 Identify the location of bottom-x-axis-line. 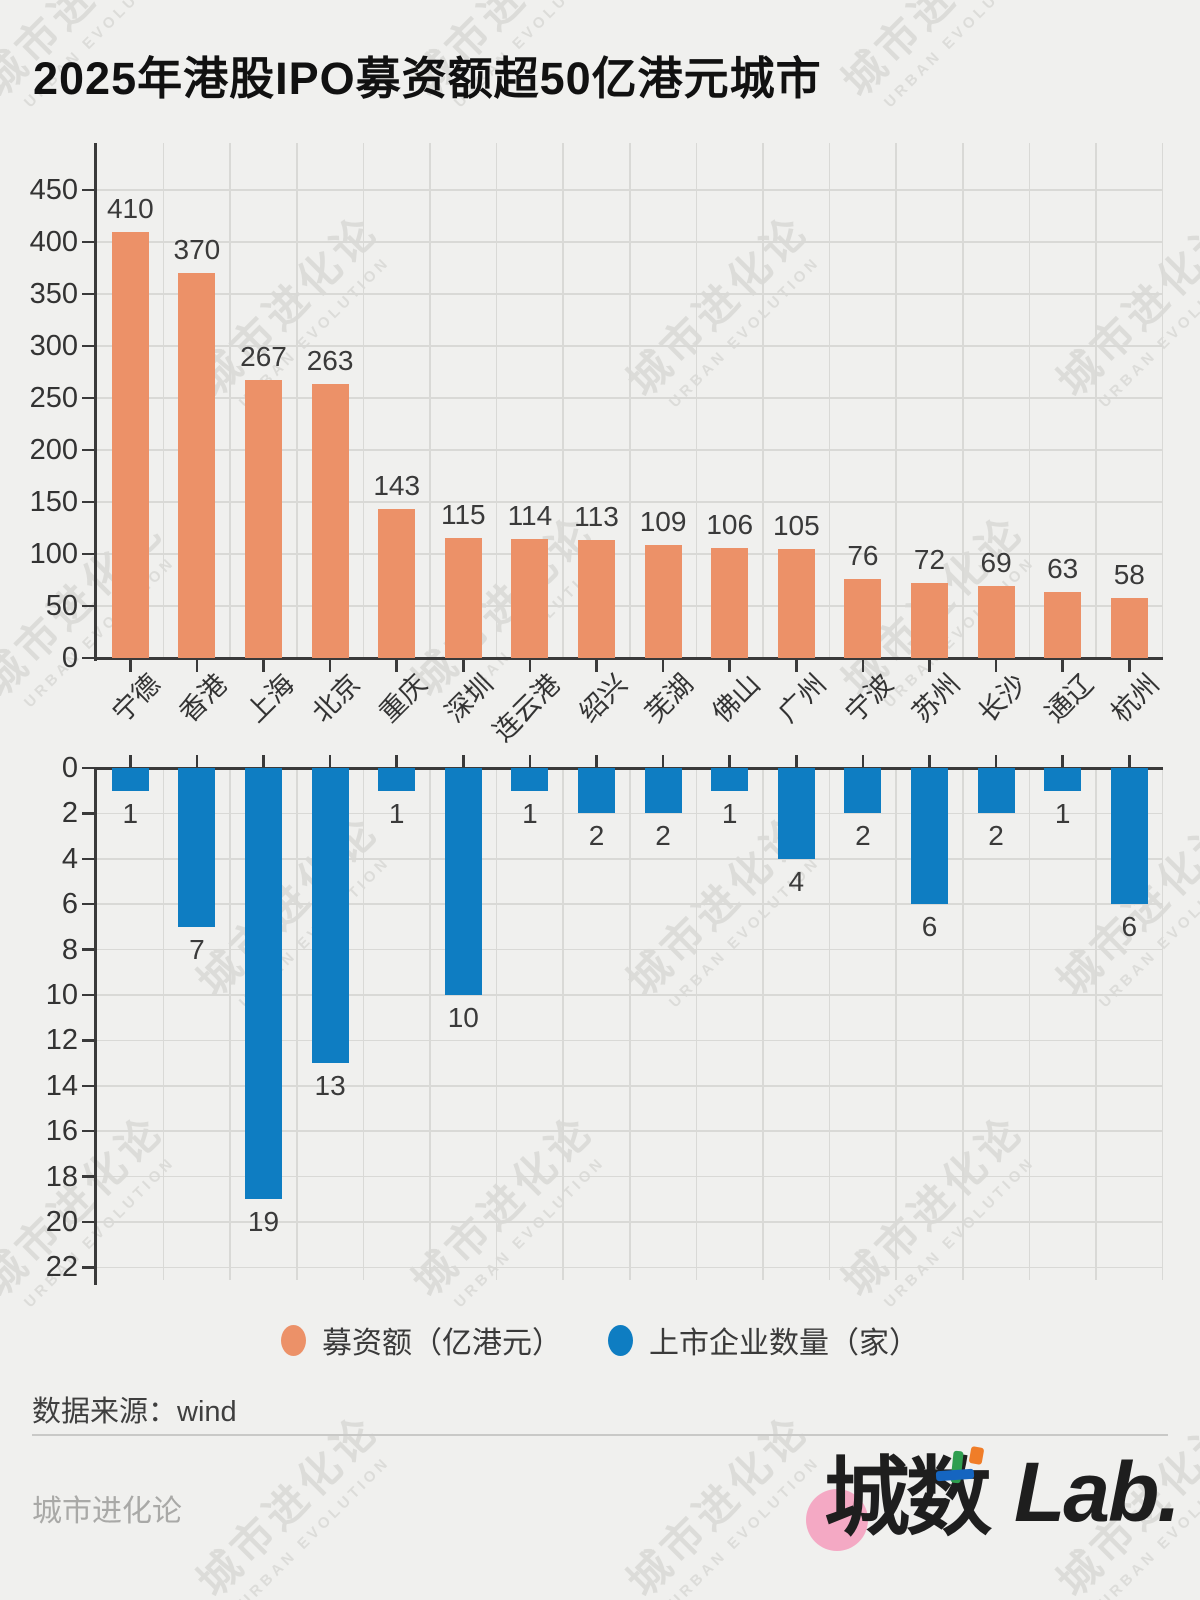
(628, 768).